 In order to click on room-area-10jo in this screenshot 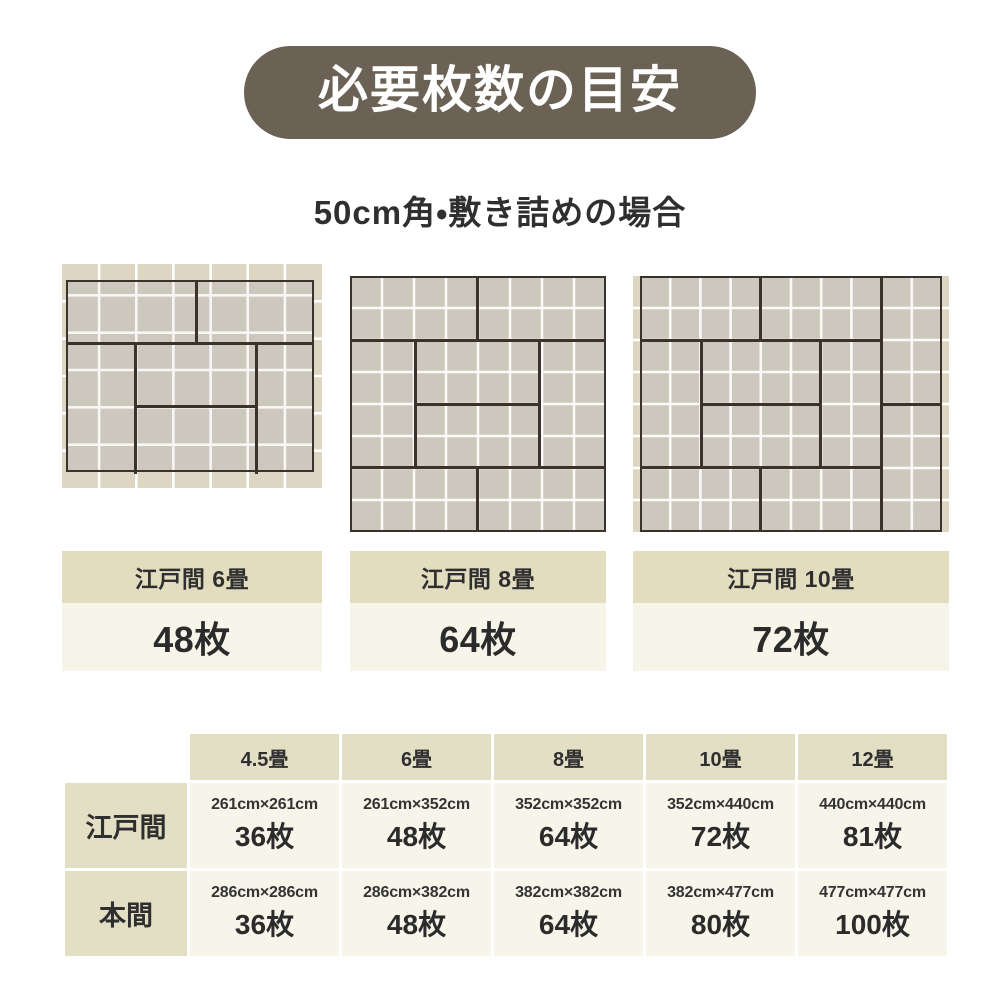, I will do `click(791, 404)`.